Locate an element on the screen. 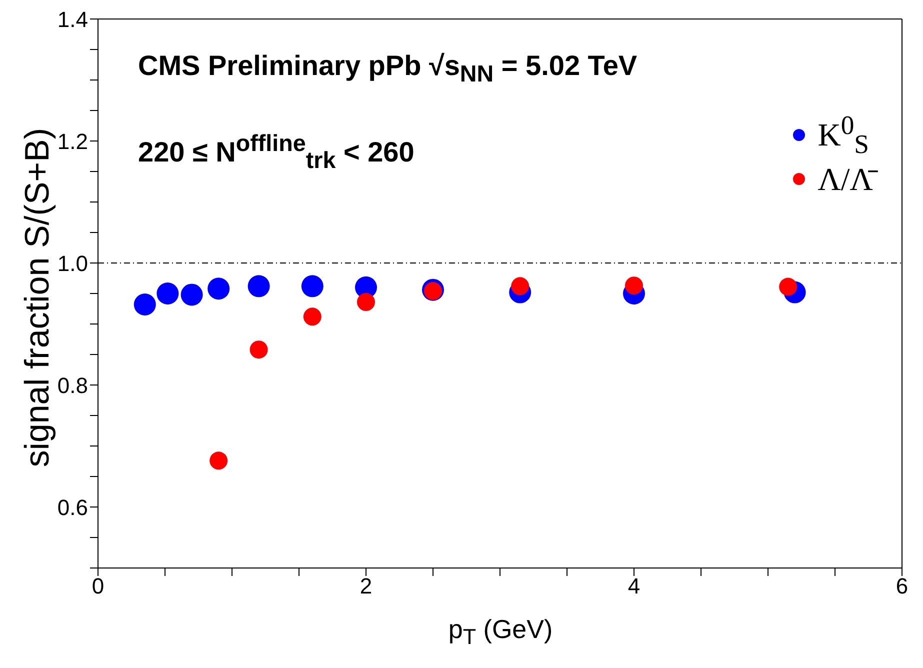 This screenshot has width=923, height=668. annotation: CMS Preliminary pPb √s$_{NN}$ = 5.02 TeV is located at coordinates (388, 69).